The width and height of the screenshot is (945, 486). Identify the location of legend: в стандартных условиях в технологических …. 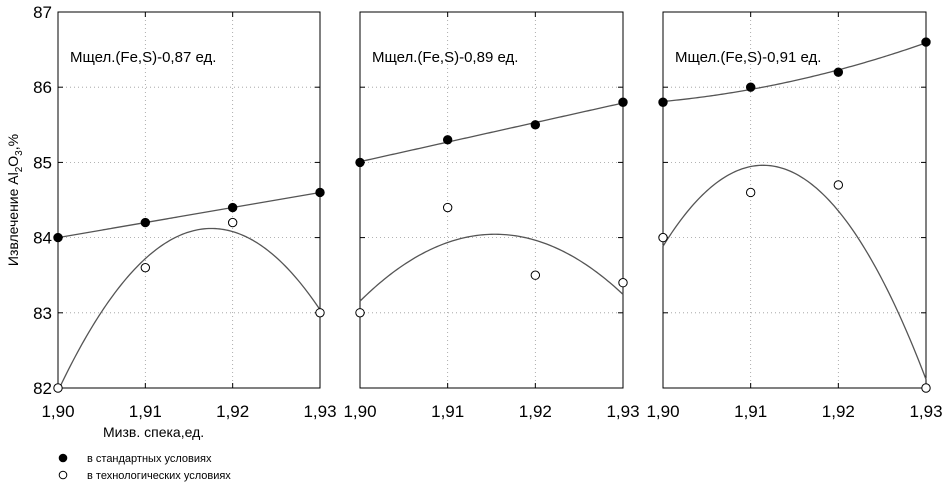
(144, 467).